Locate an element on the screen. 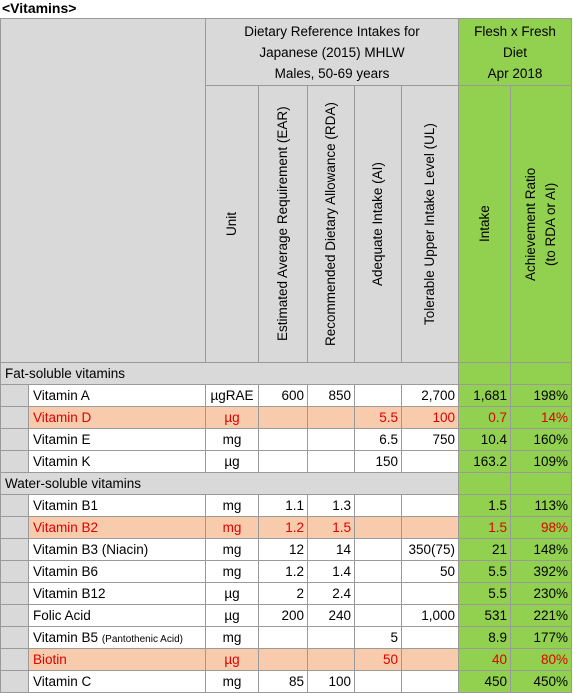 The height and width of the screenshot is (693, 573). vitamin-name: Vitamin B5 (Pantothenic Acid) is located at coordinates (117, 637).